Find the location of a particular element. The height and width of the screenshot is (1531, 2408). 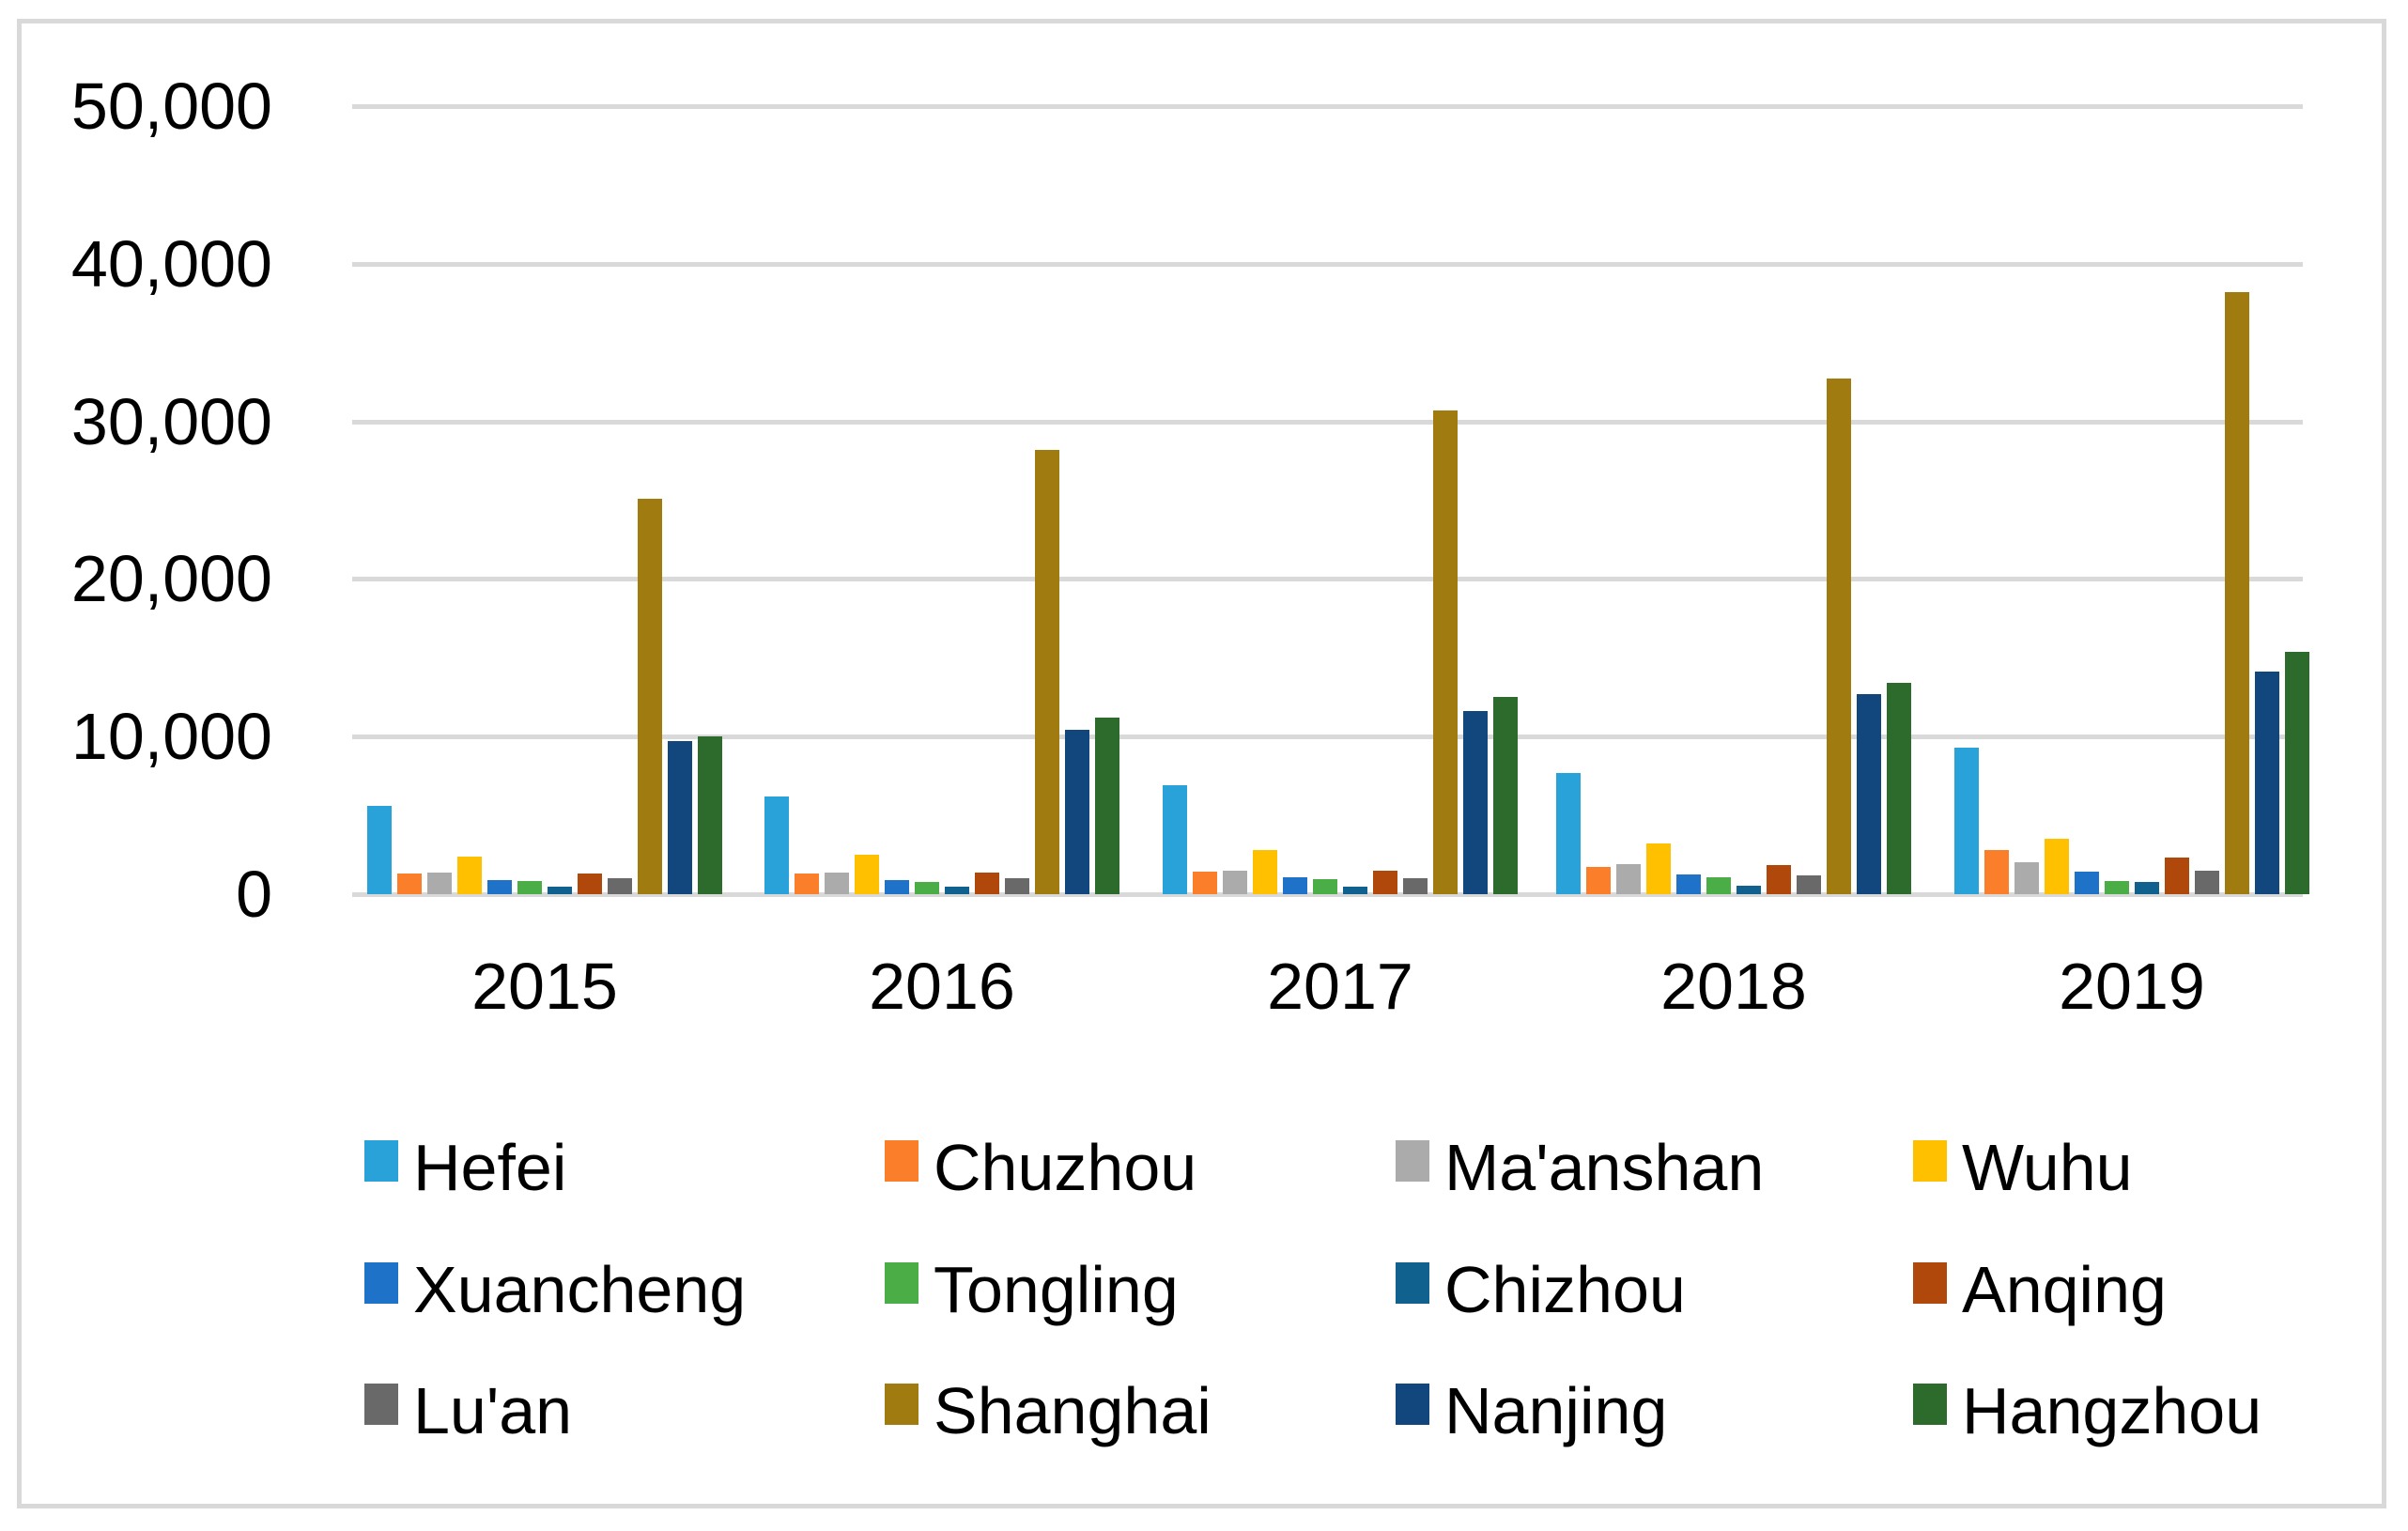

bar-anqing-2017 is located at coordinates (1385, 883).